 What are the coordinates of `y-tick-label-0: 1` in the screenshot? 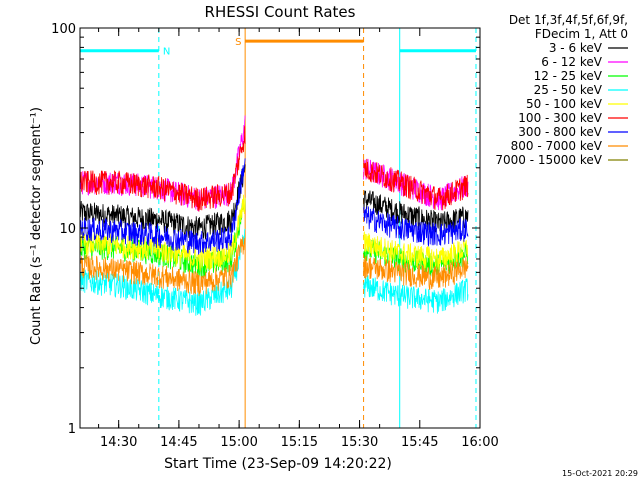 It's located at (72, 429).